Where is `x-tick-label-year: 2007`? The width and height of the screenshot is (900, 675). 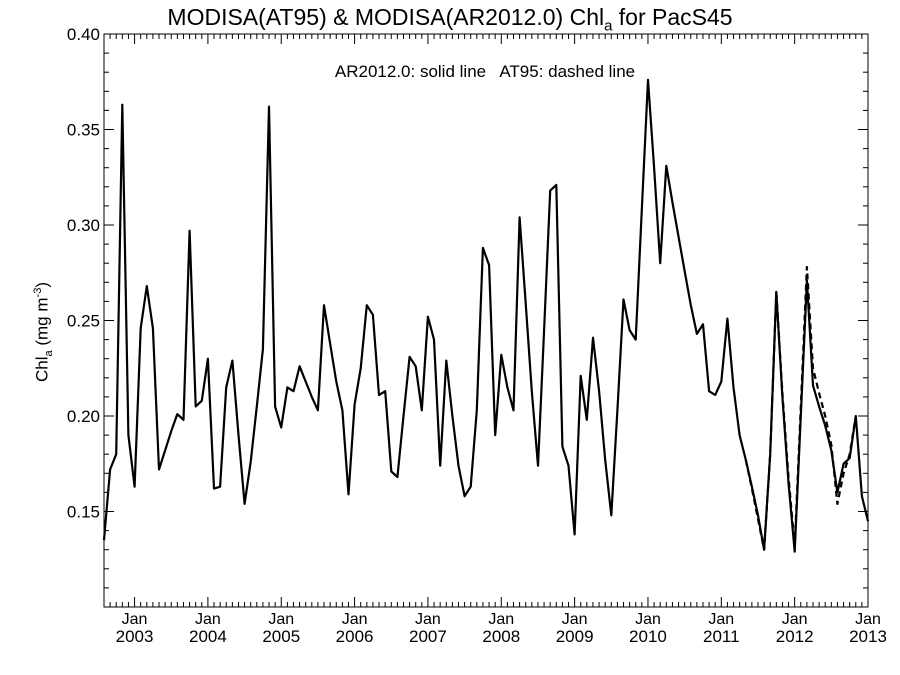
x-tick-label-year: 2007 is located at coordinates (428, 636).